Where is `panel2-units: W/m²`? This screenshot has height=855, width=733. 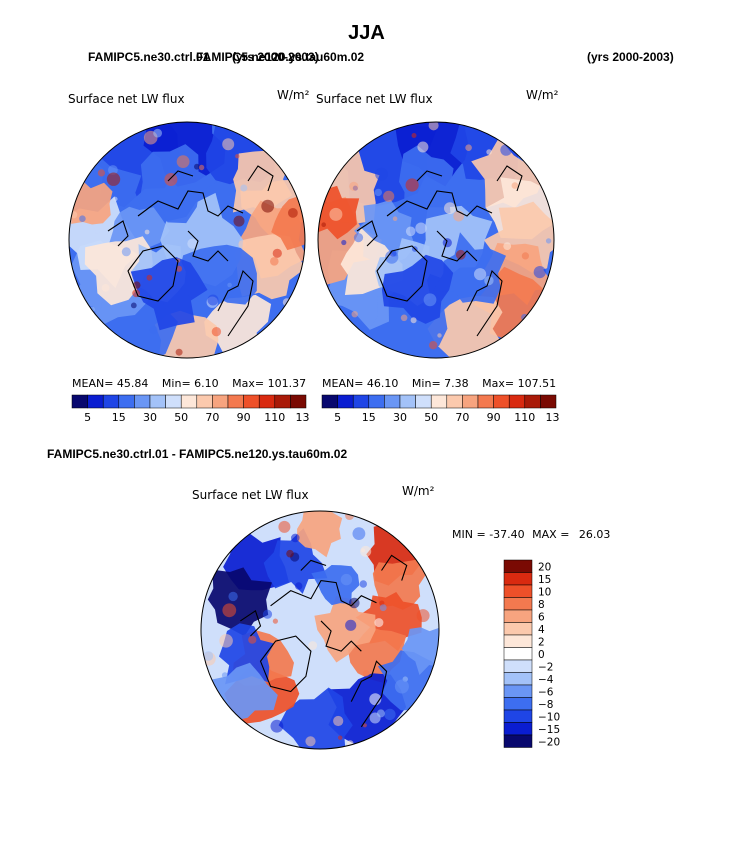 panel2-units: W/m² is located at coordinates (542, 95).